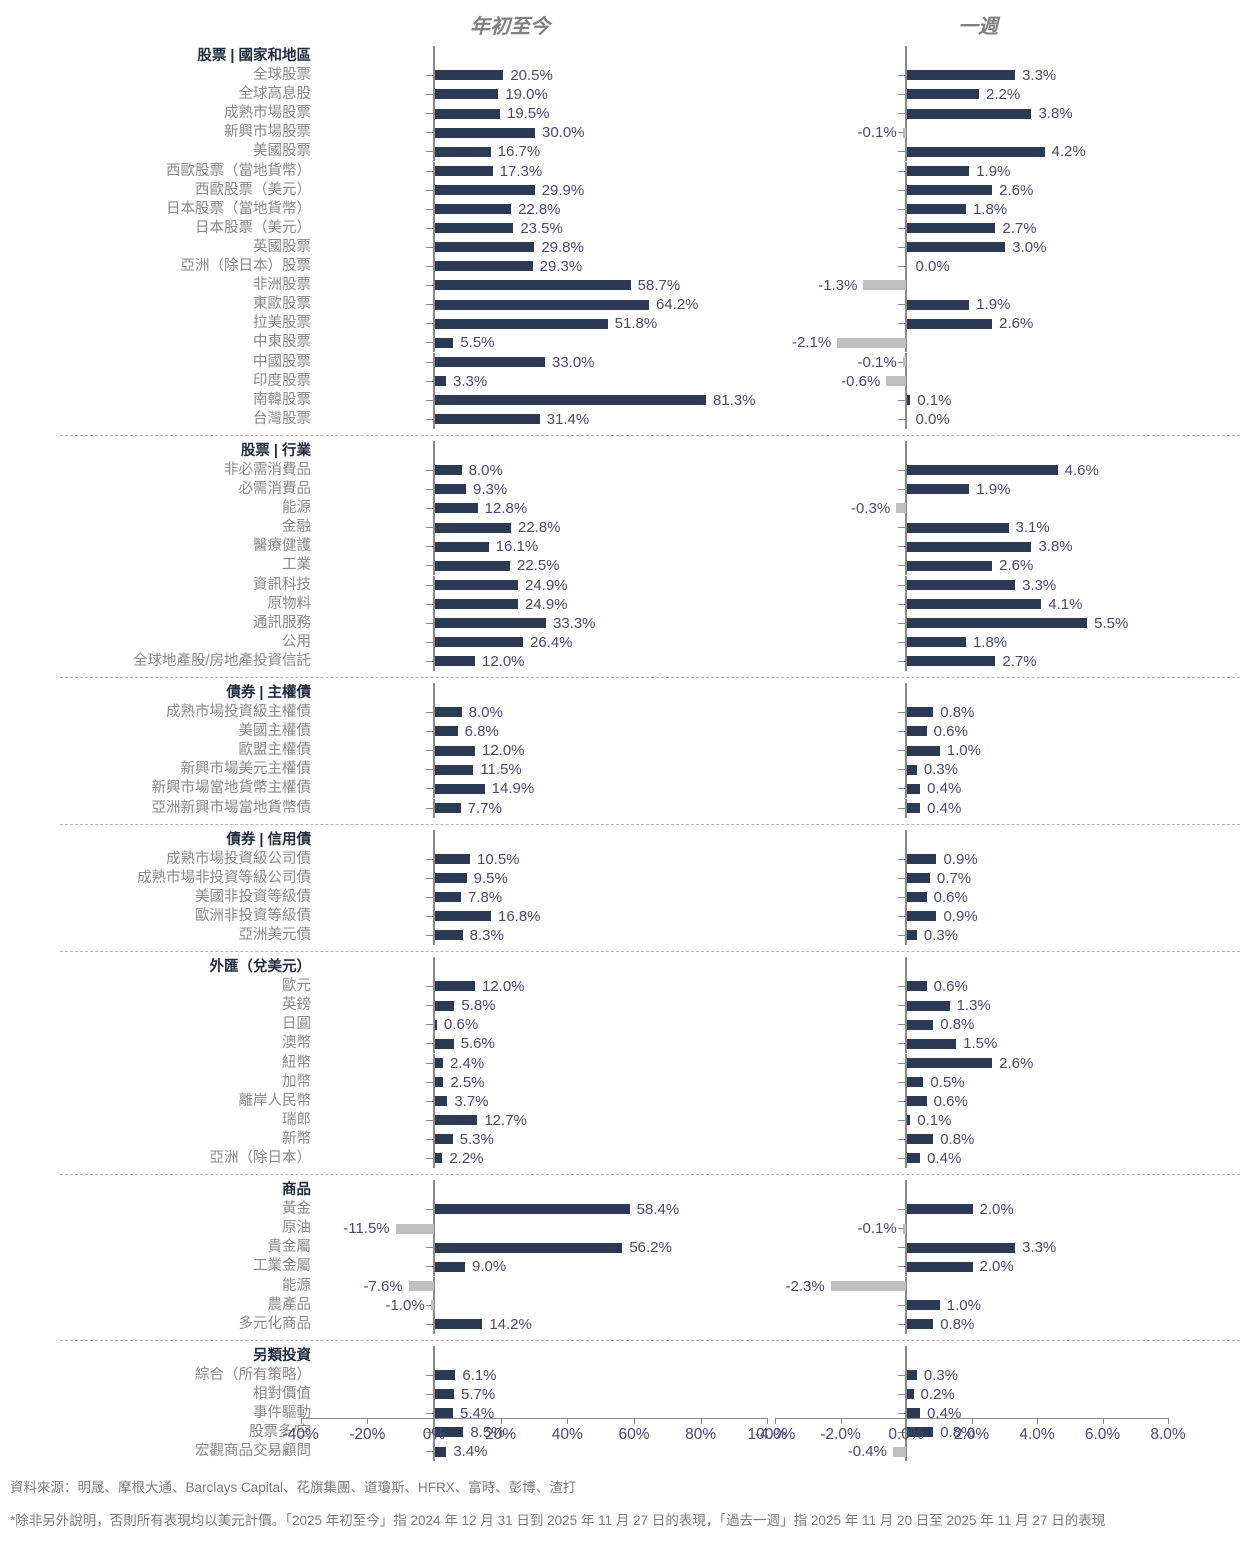 This screenshot has height=1562, width=1248. Describe the element at coordinates (260, 967) in the screenshot. I see `group-title: 外匯（兌美元）` at that location.